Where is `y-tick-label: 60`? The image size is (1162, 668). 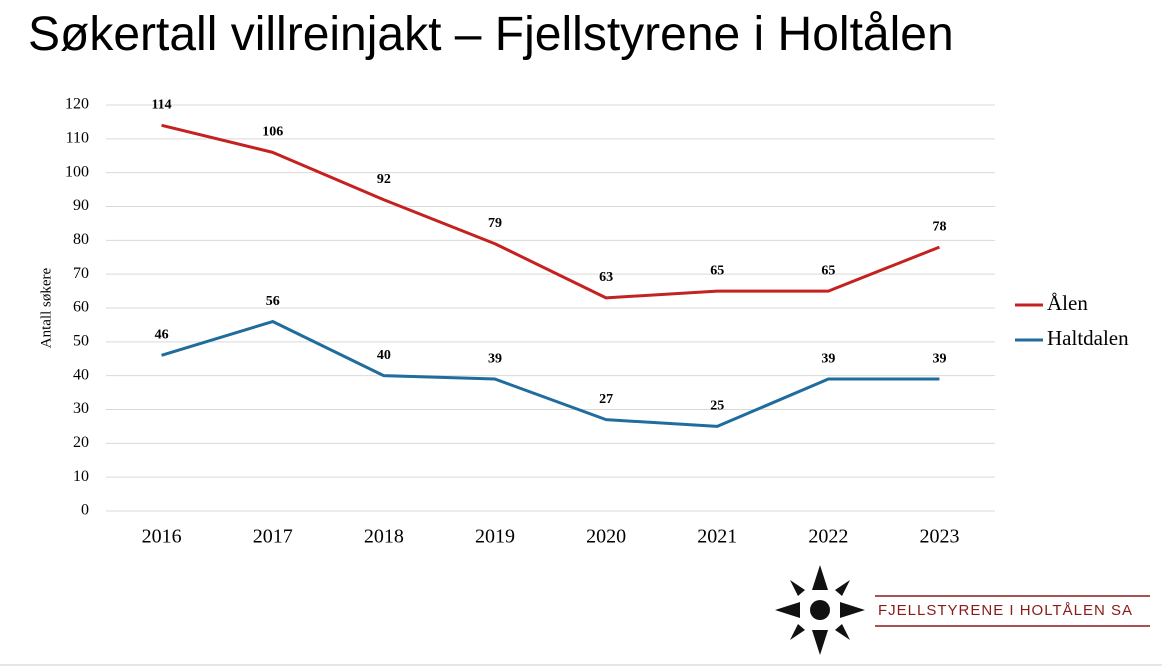 y-tick-label: 60 is located at coordinates (81, 307).